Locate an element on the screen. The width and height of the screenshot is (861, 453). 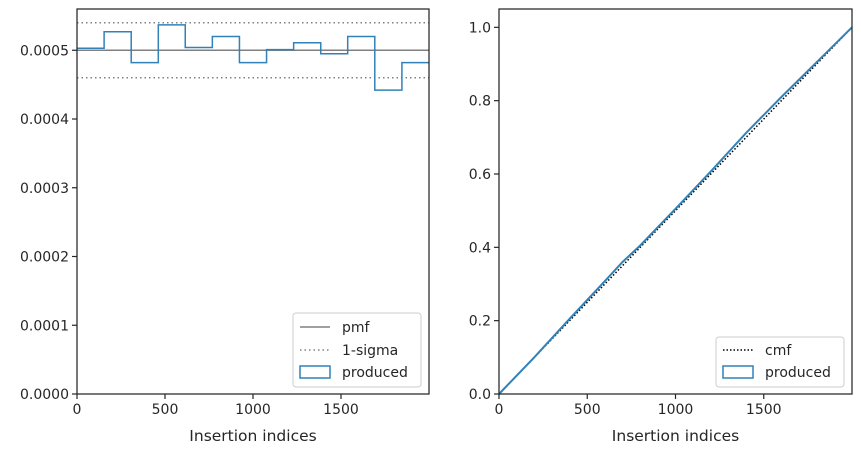
right-y-tick-label: 0.8 is located at coordinates (480, 102).